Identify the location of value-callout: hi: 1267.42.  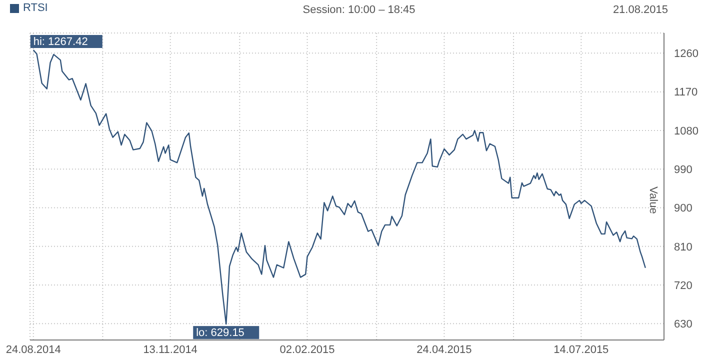
(66, 41).